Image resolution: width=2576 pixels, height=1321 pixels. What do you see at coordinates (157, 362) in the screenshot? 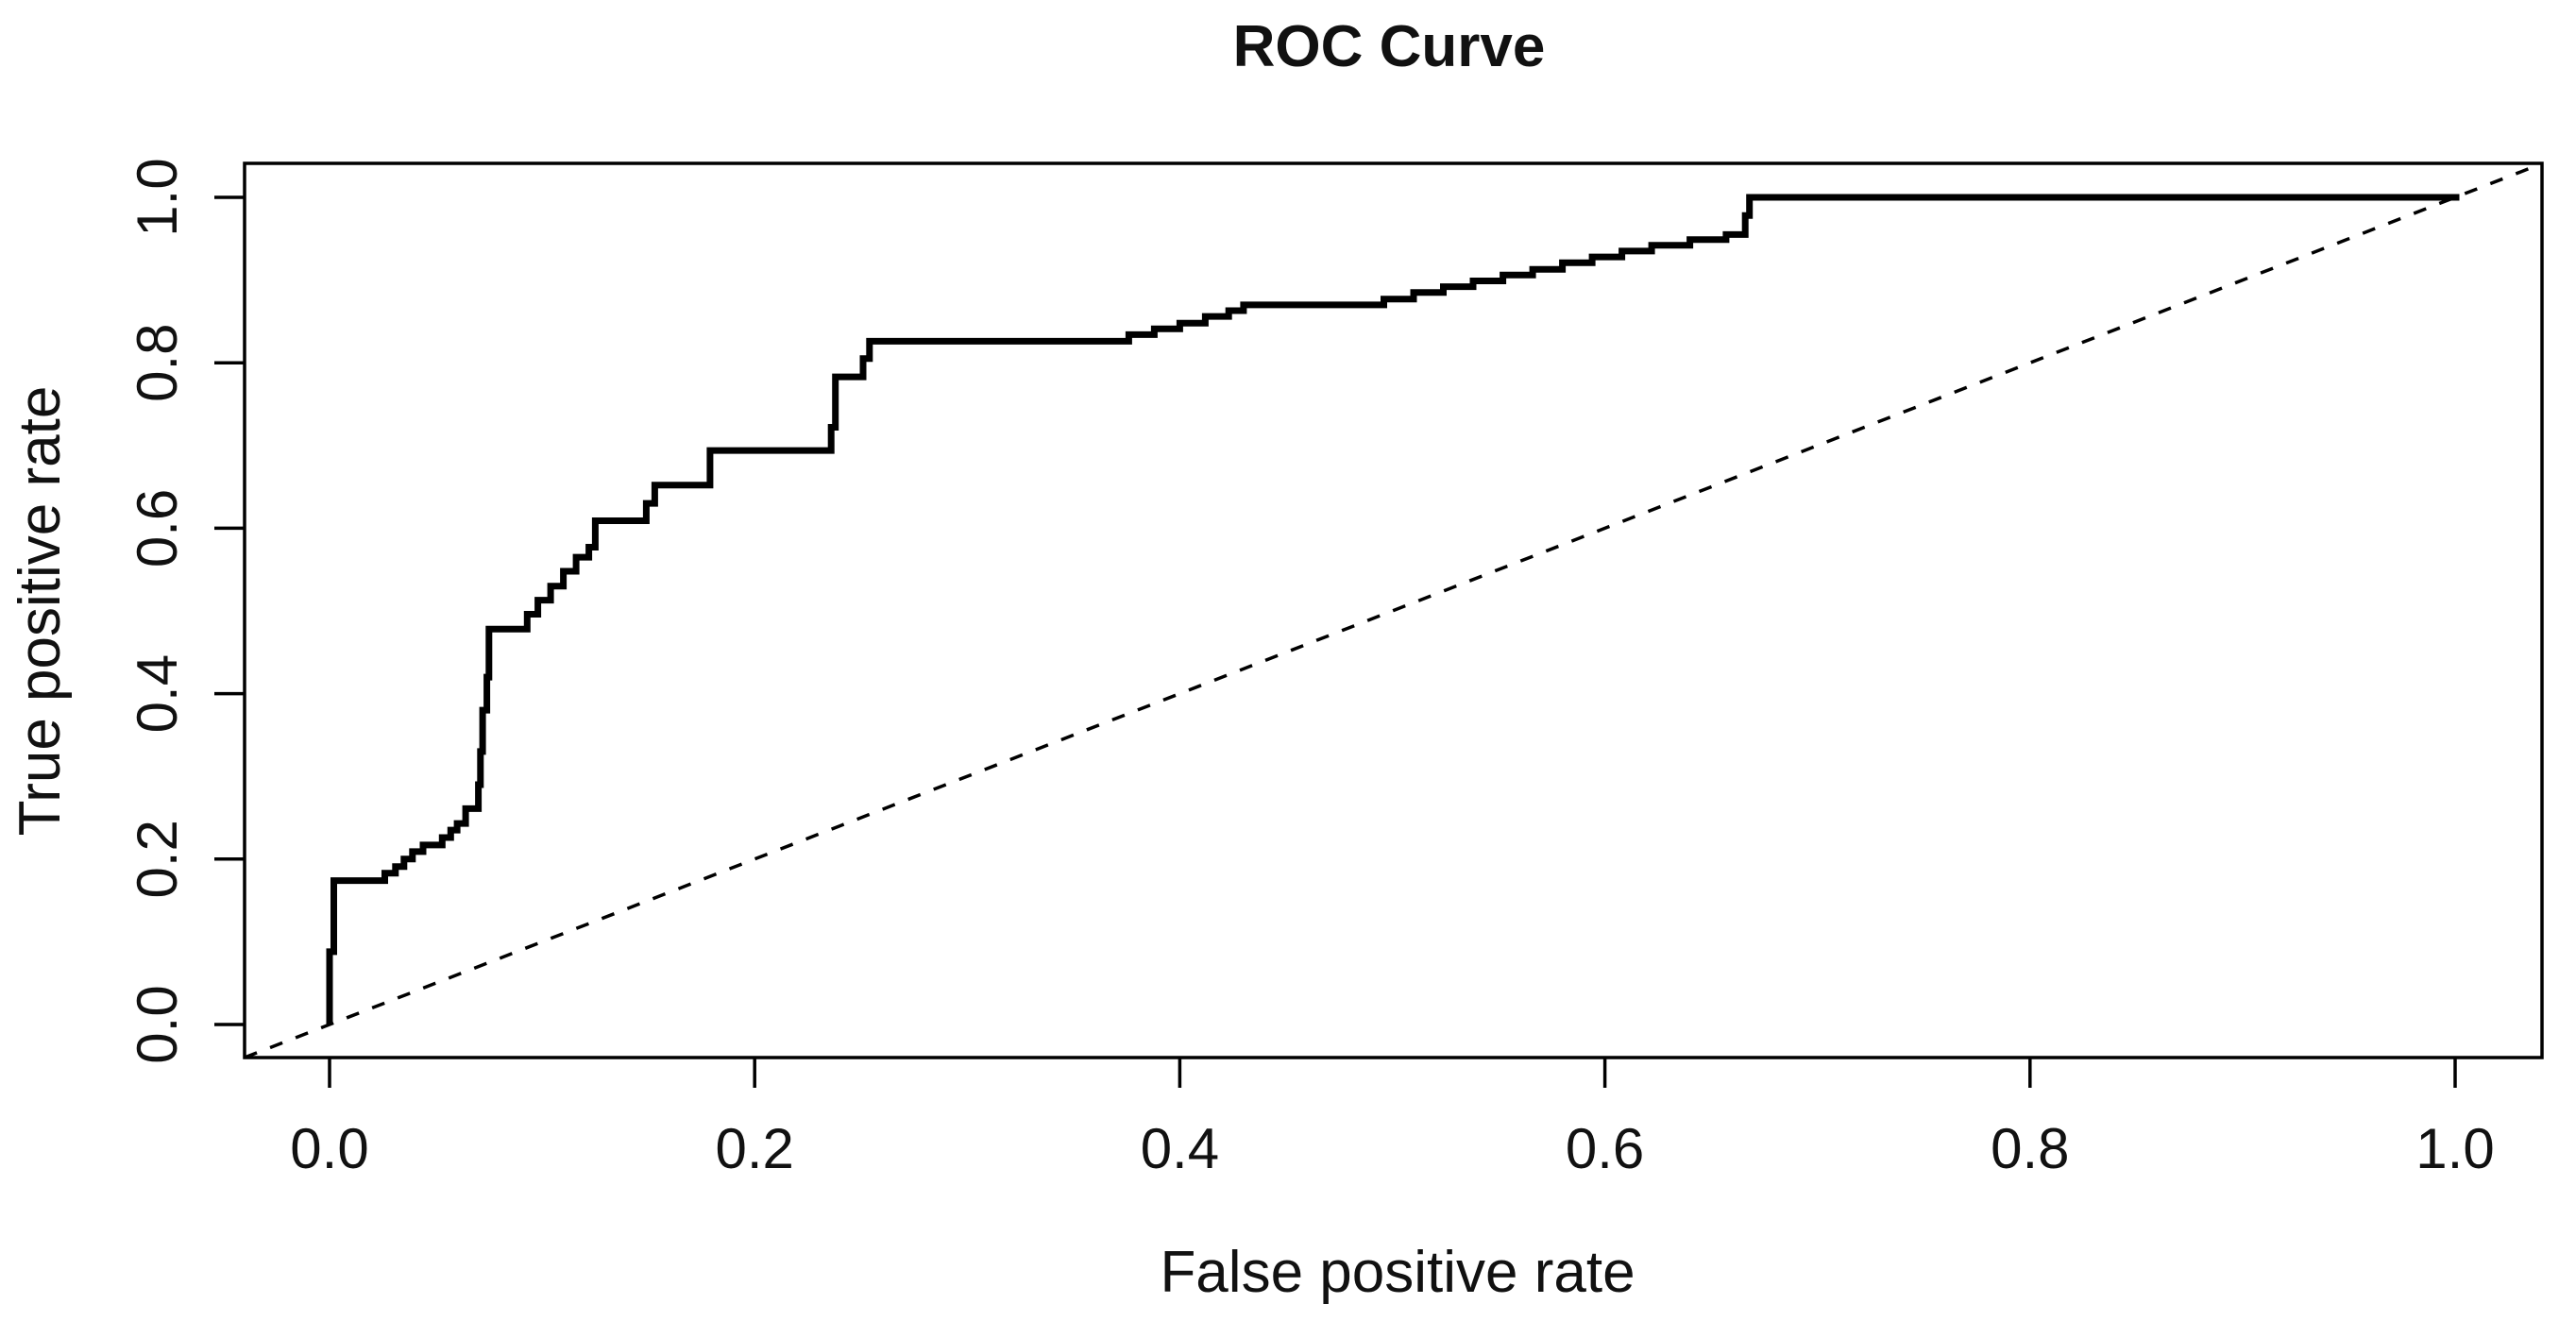
I see `y-tick-label: 0.8` at bounding box center [157, 362].